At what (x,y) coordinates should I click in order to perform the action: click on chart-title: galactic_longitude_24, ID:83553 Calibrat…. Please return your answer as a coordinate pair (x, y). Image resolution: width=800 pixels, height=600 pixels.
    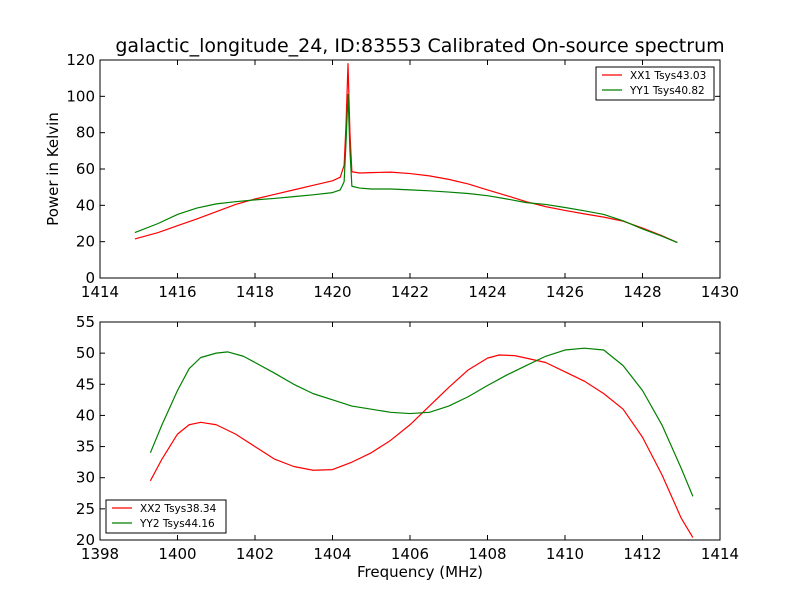
    Looking at the image, I should click on (419, 46).